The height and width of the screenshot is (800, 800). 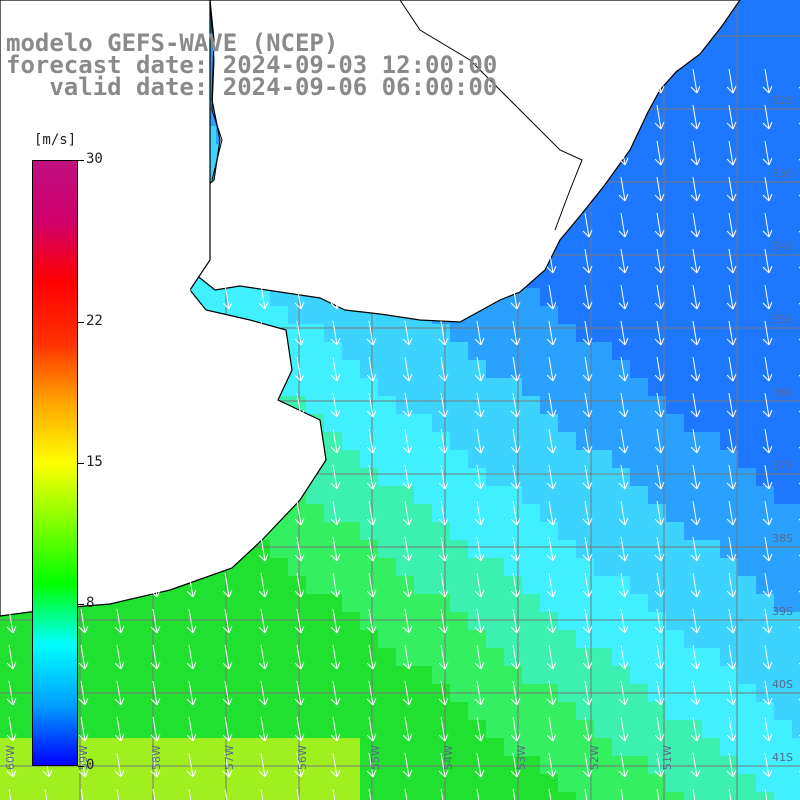 What do you see at coordinates (782, 319) in the screenshot?
I see `lat-label: 35S` at bounding box center [782, 319].